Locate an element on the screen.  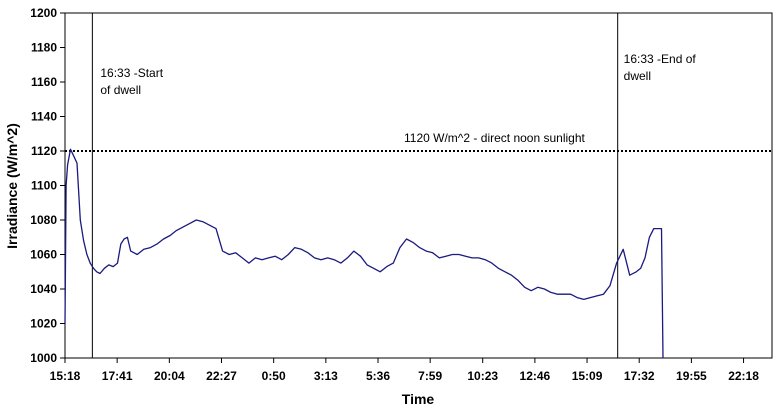
x-tick-label: 15:09 is located at coordinates (587, 376).